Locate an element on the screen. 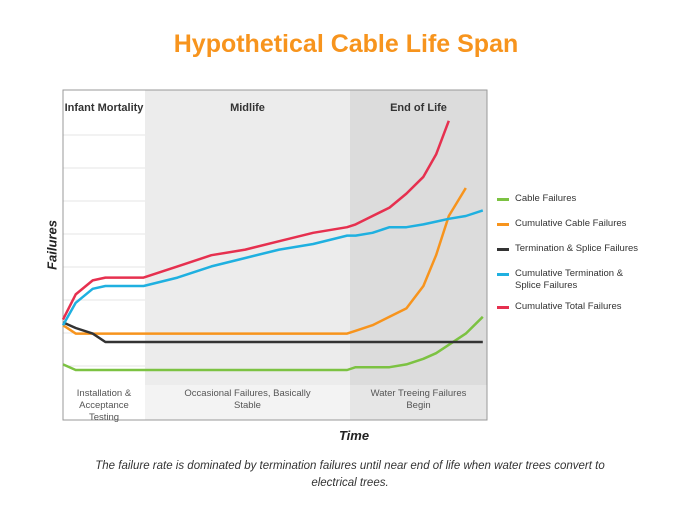  legend-item: Cumulative Cable Failures is located at coordinates (577, 224).